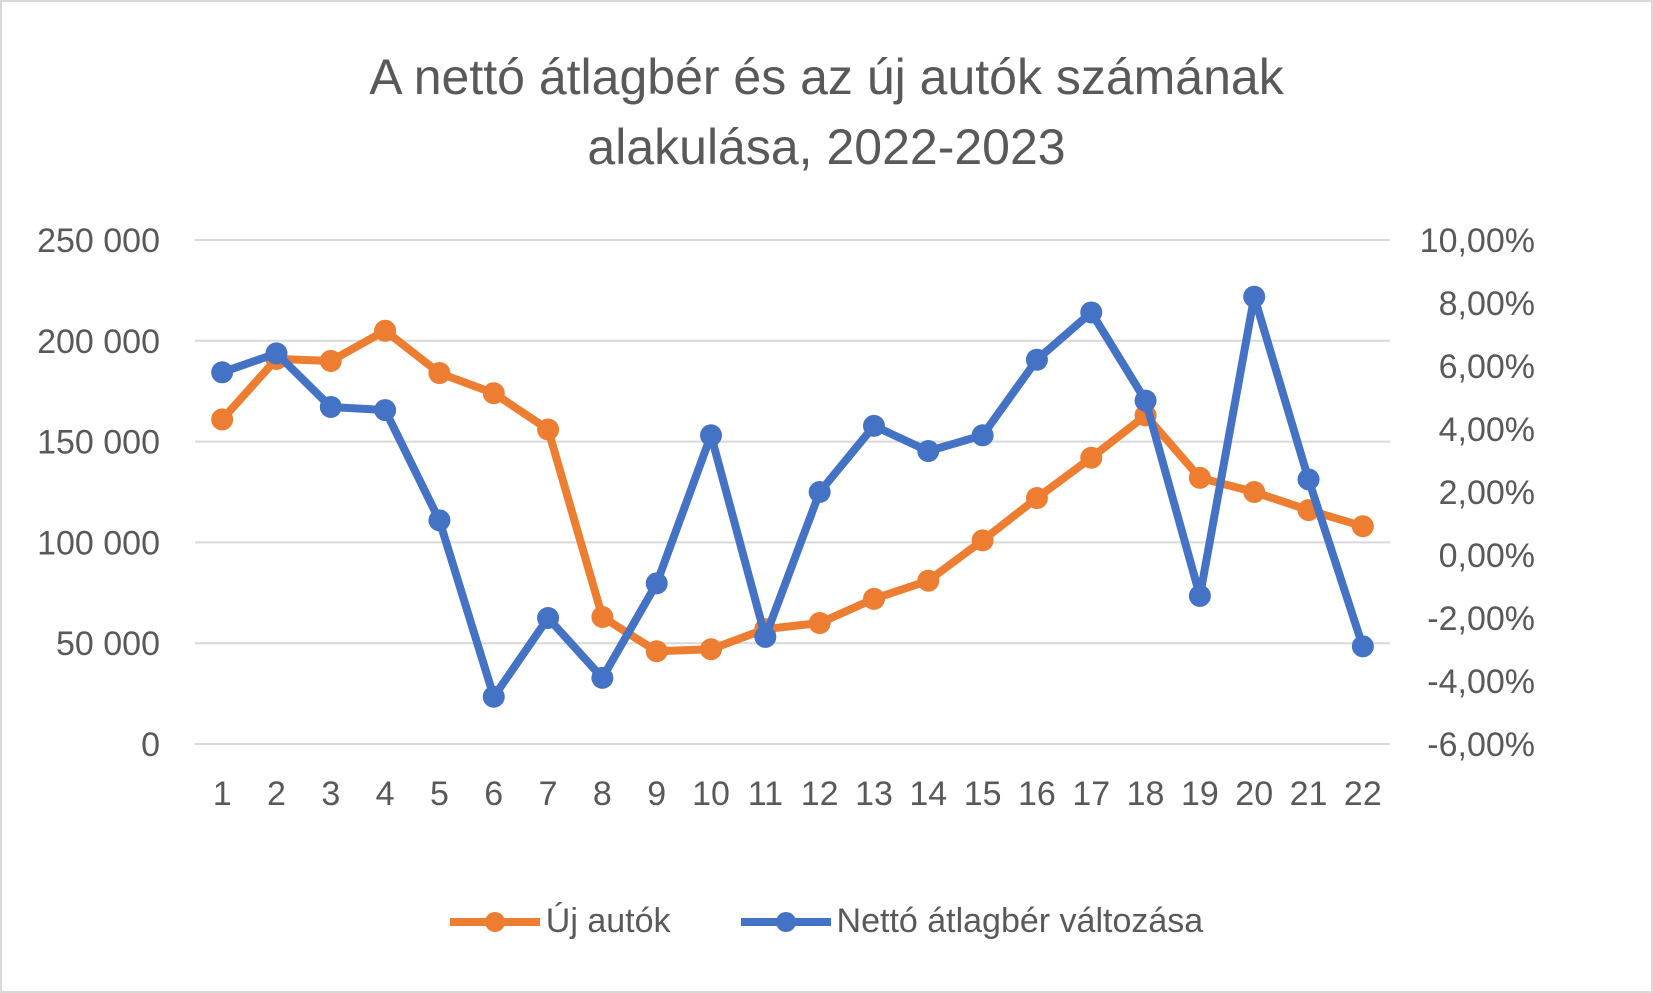  What do you see at coordinates (548, 794) in the screenshot?
I see `x-tick-label-7: 7` at bounding box center [548, 794].